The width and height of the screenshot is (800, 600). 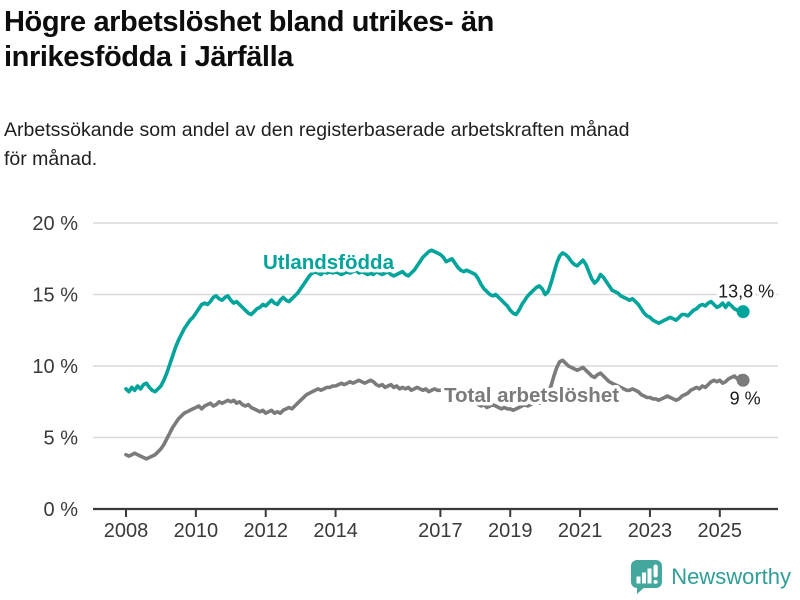 I want to click on x-tick-label: 2025, so click(x=720, y=531).